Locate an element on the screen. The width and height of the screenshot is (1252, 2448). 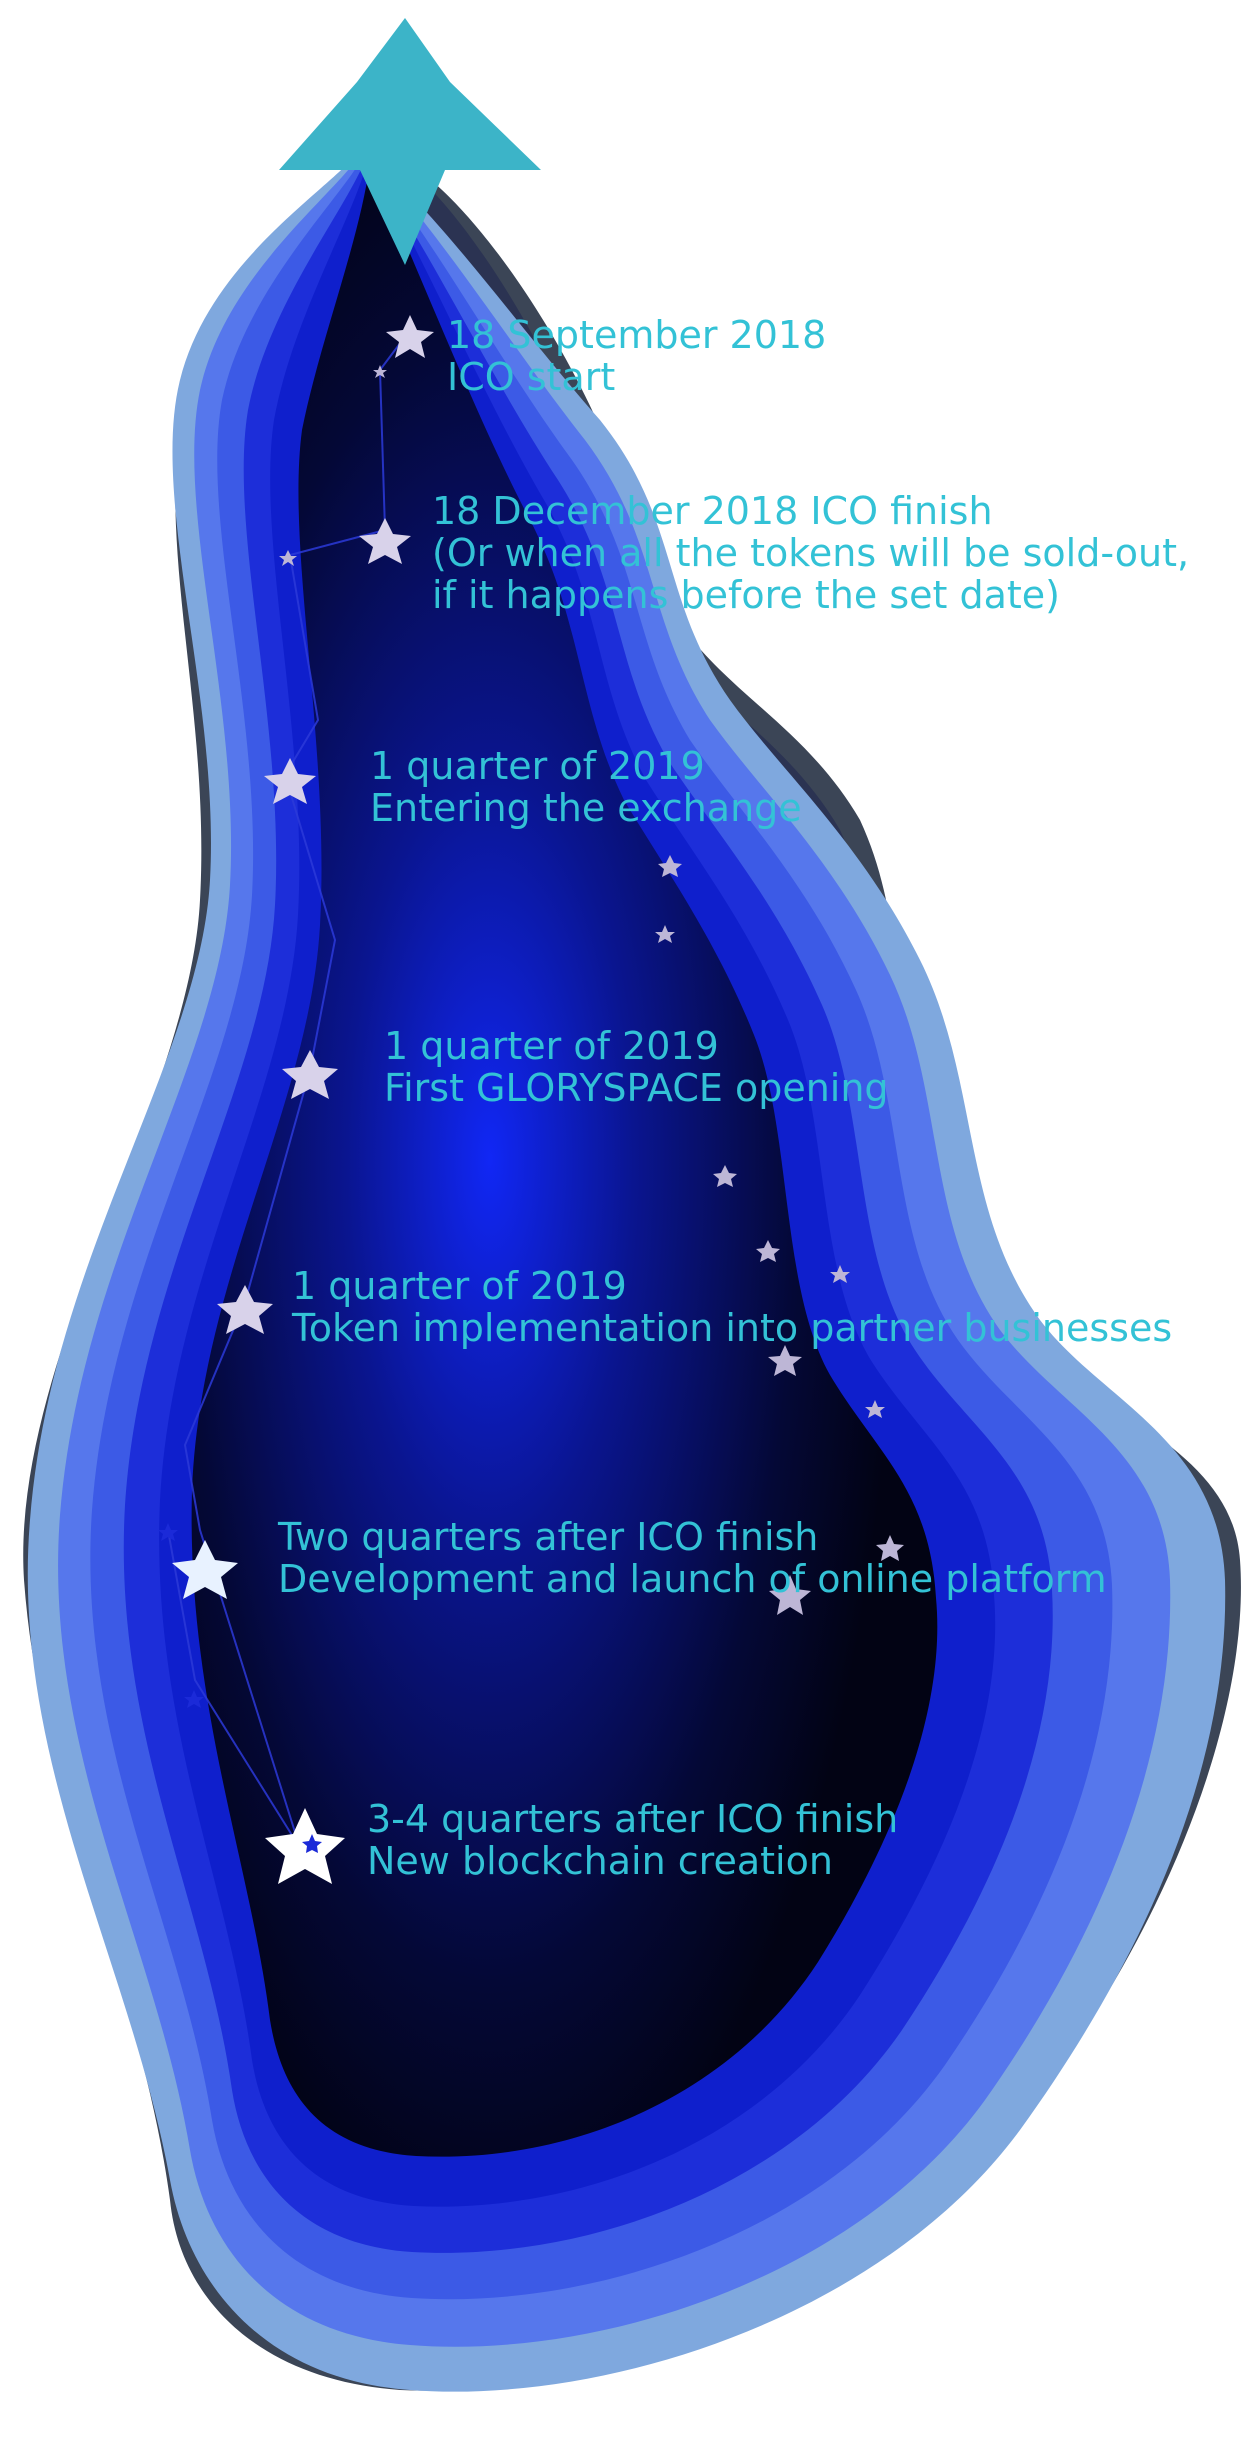
milestone-line: ICO start is located at coordinates (531, 377).